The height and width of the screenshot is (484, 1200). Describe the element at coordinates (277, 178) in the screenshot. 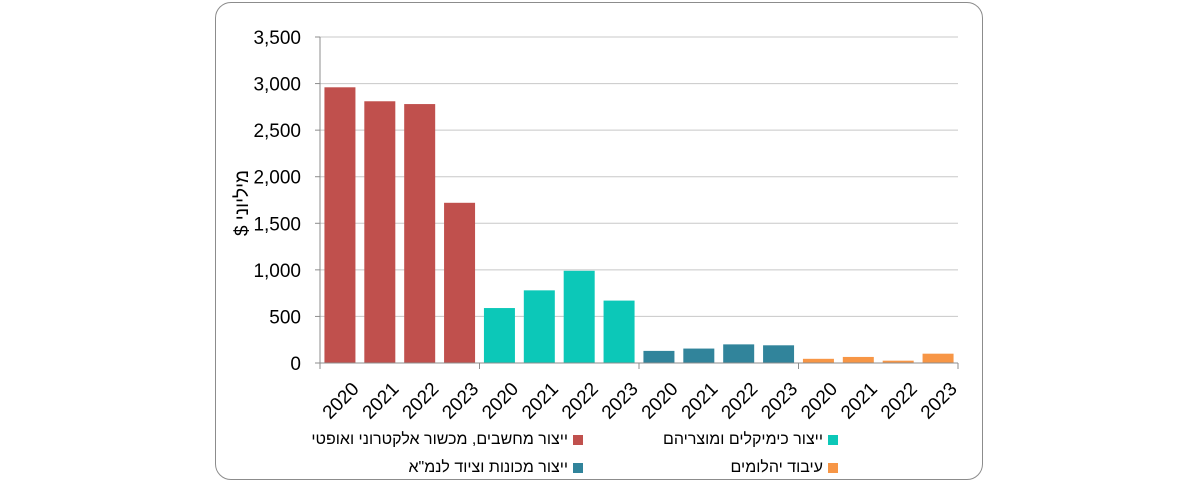

I see `y-tick-label: 2,000` at that location.